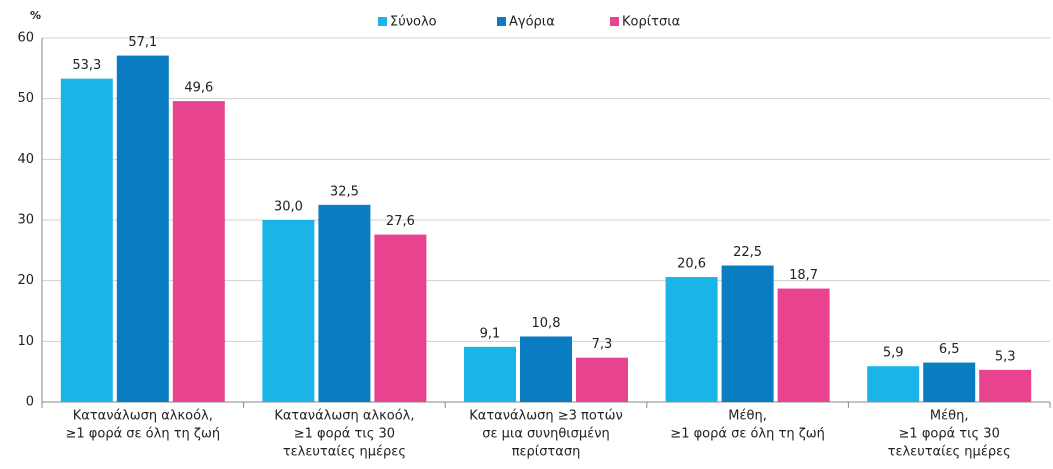 The width and height of the screenshot is (1053, 469). I want to click on data-label: 27,6, so click(400, 221).